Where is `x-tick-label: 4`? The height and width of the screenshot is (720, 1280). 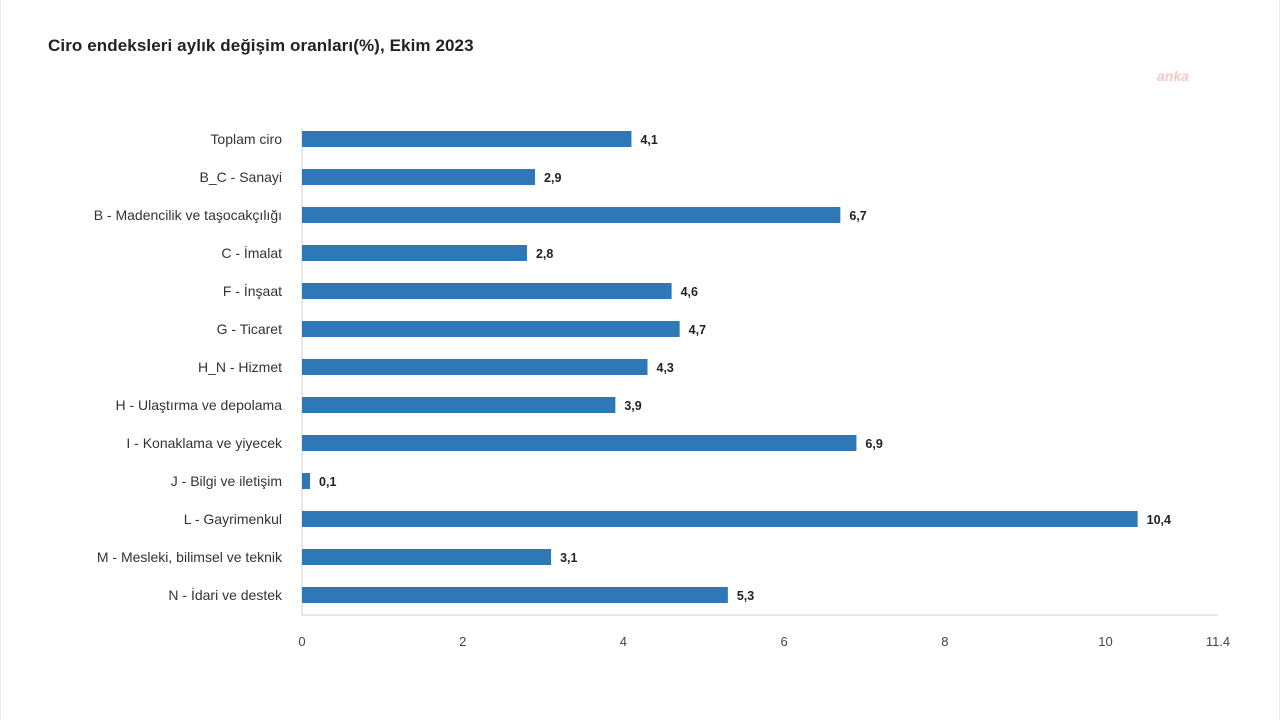
x-tick-label: 4 is located at coordinates (623, 641).